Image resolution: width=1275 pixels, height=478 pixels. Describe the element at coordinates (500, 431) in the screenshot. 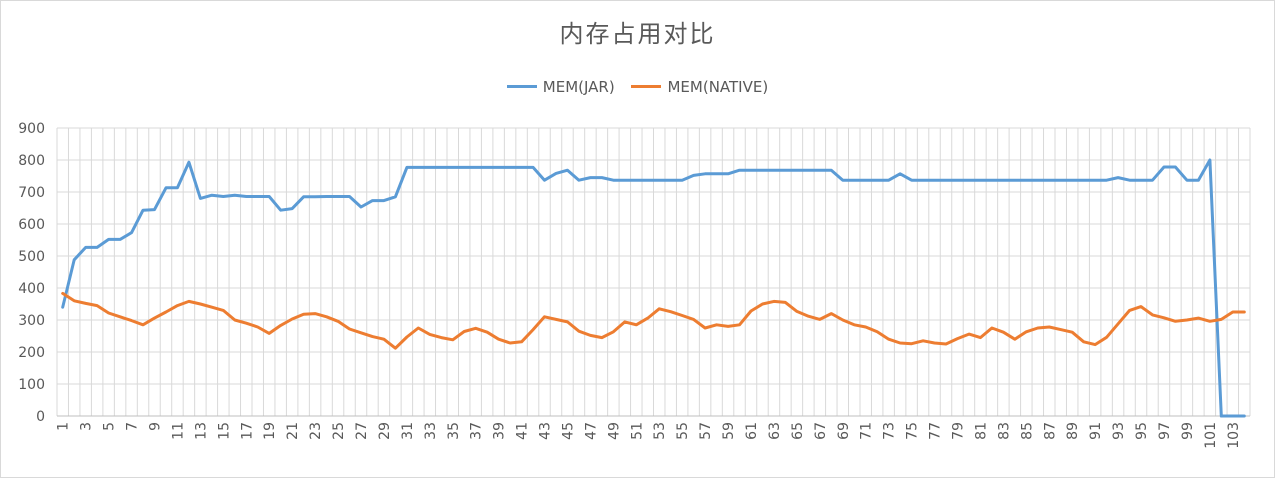

I see `x-tick-label: 39` at that location.